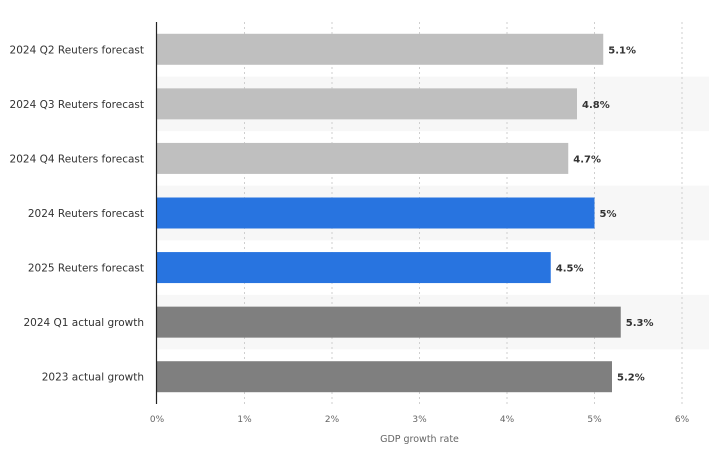 This screenshot has width=709, height=457. I want to click on category-label: 2024 Q4 Reuters forecast, so click(77, 159).